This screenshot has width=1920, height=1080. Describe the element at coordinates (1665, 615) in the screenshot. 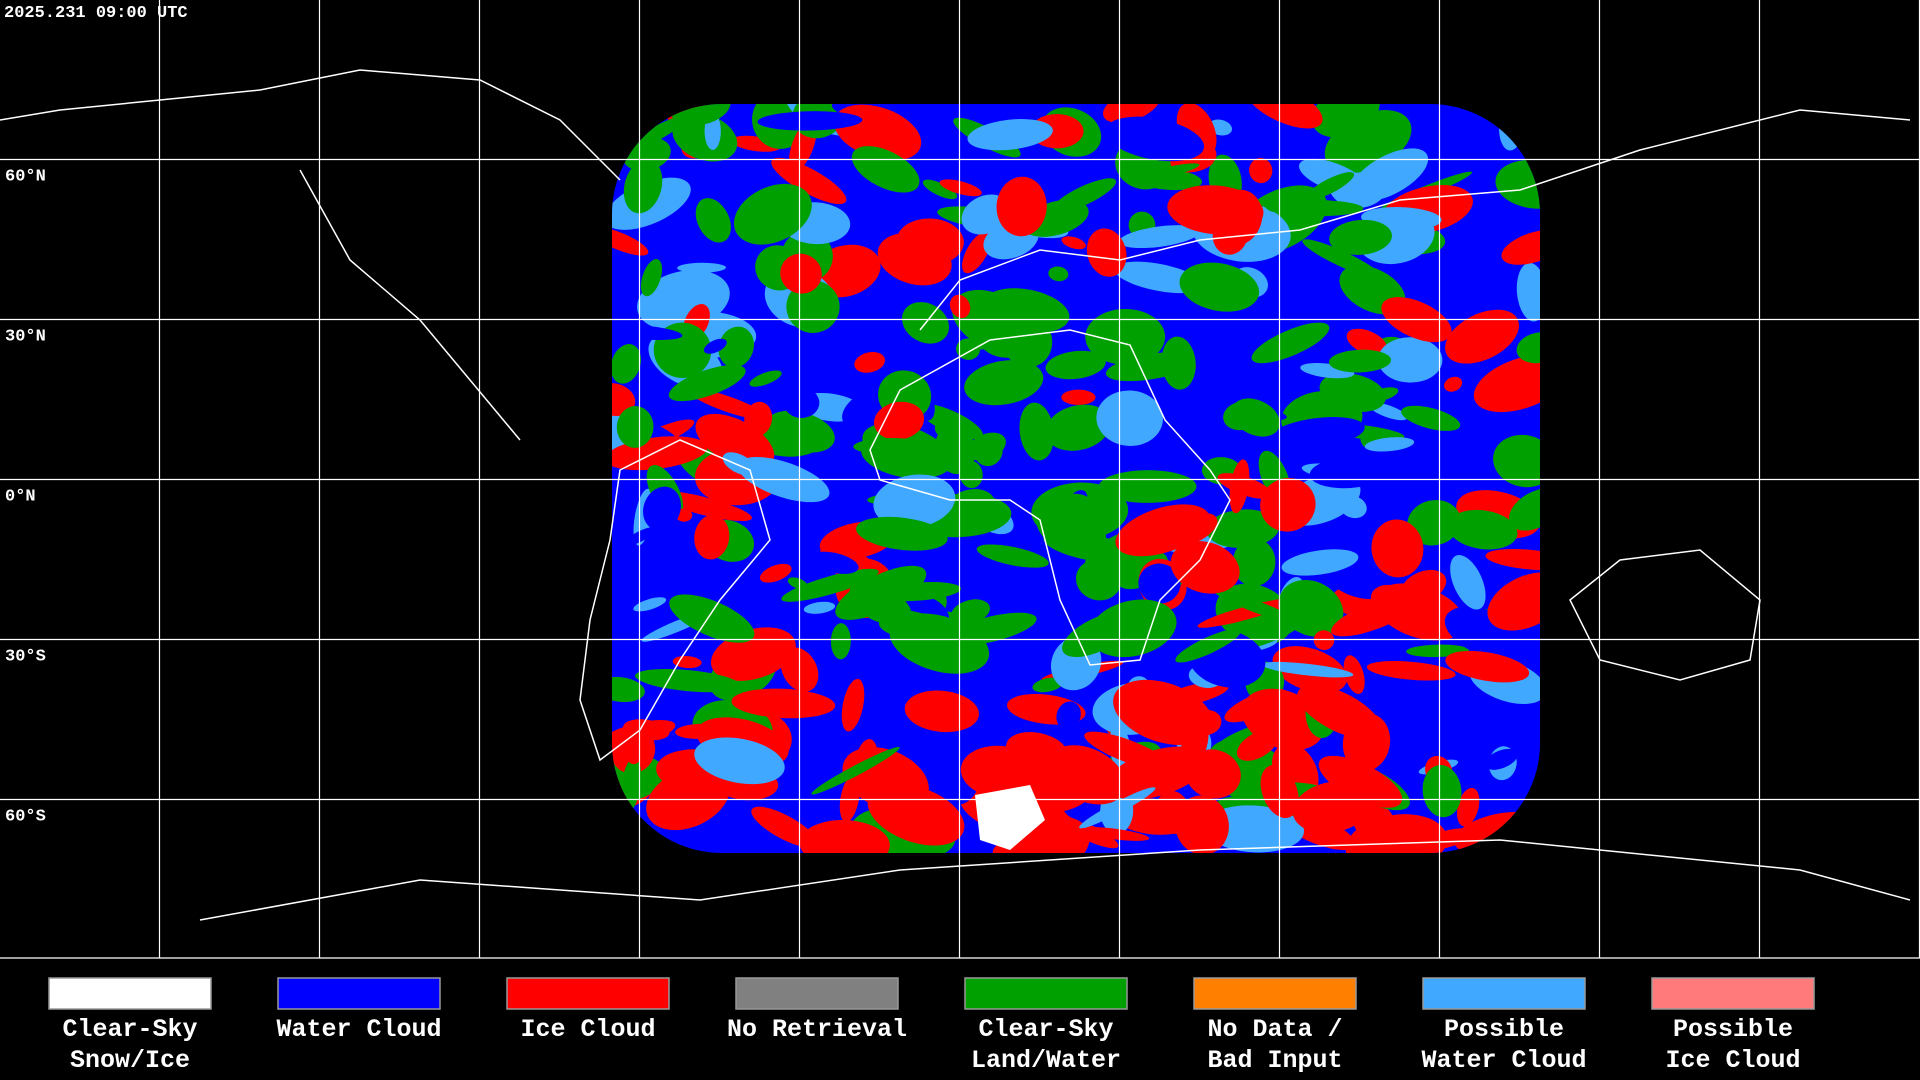

I see `coast-australia` at that location.